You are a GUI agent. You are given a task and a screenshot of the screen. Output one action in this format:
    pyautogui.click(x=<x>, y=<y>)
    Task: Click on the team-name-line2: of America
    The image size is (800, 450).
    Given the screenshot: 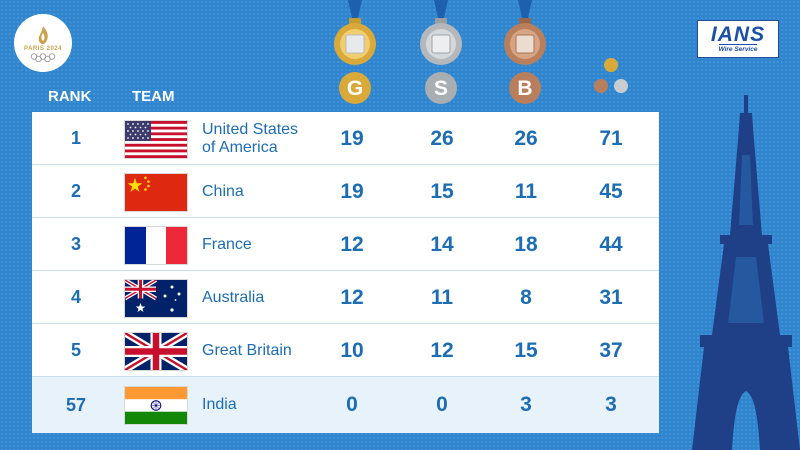 What is the action you would take?
    pyautogui.click(x=240, y=147)
    